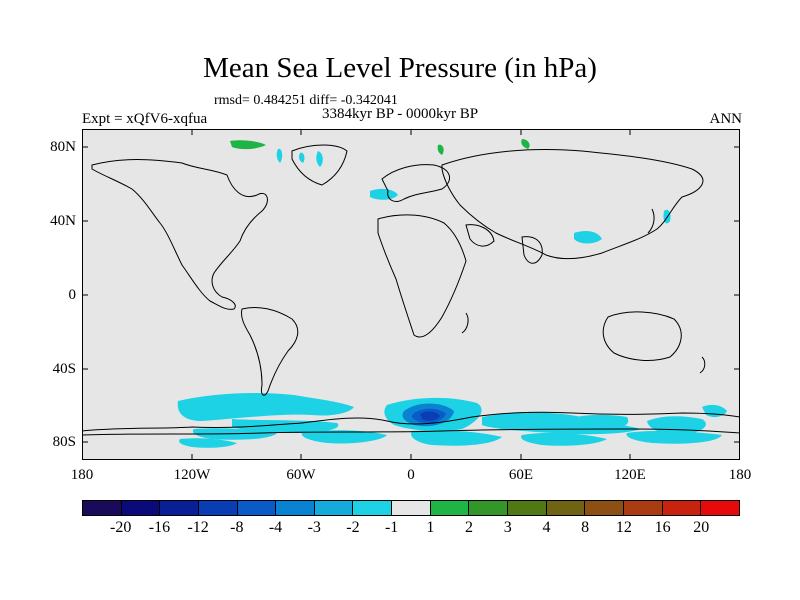 This screenshot has height=600, width=800. Describe the element at coordinates (63, 221) in the screenshot. I see `lat-label-40n: 40N` at that location.